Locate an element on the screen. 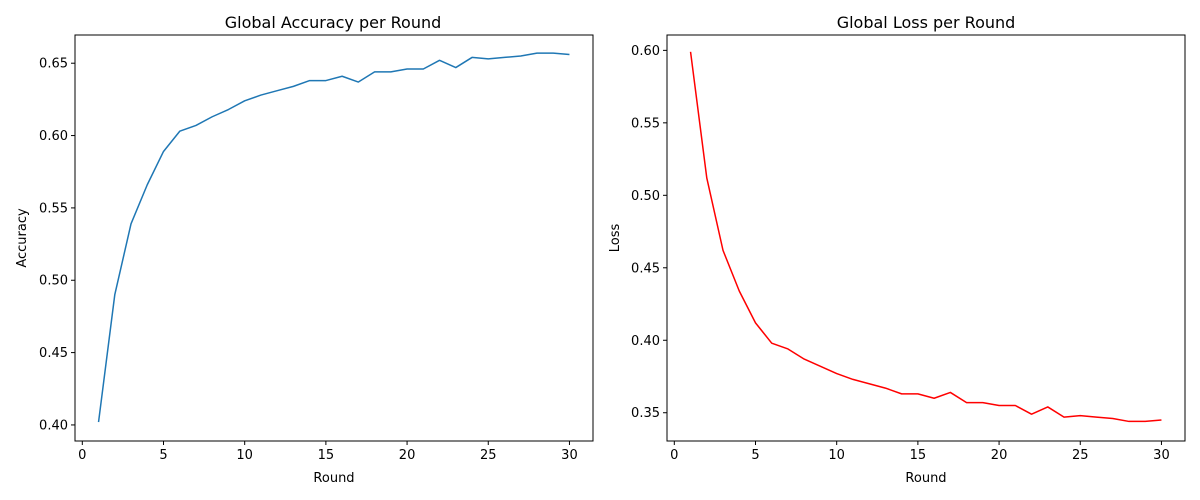  loss-chart-title: Global Loss per Round is located at coordinates (926, 22).